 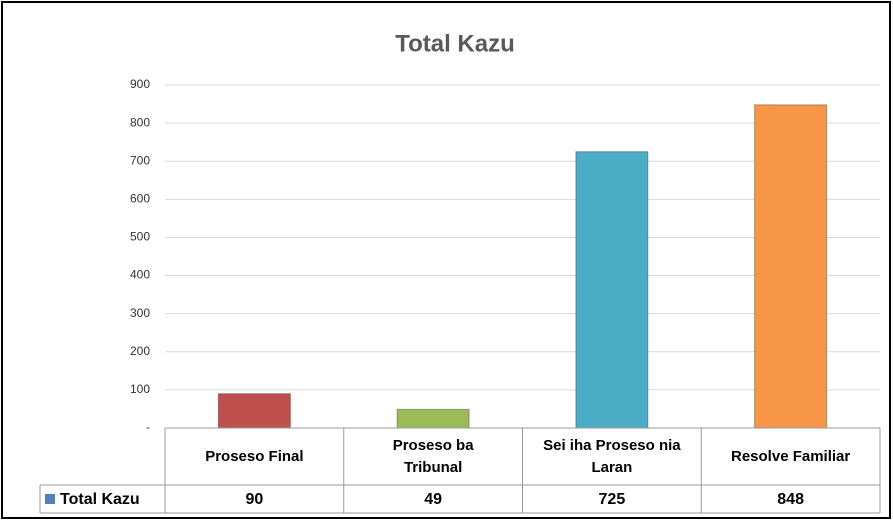 What do you see at coordinates (140, 84) in the screenshot?
I see `y-tick-label: 900` at bounding box center [140, 84].